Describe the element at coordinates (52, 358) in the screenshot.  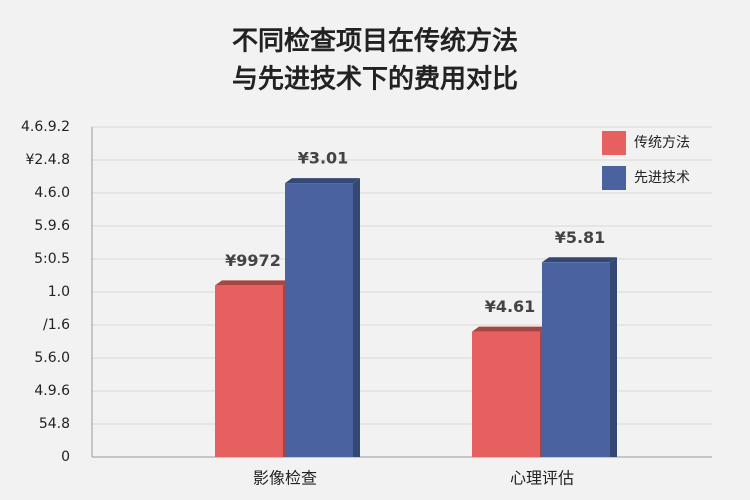
I see `y-tick-label: 5.6.0` at that location.